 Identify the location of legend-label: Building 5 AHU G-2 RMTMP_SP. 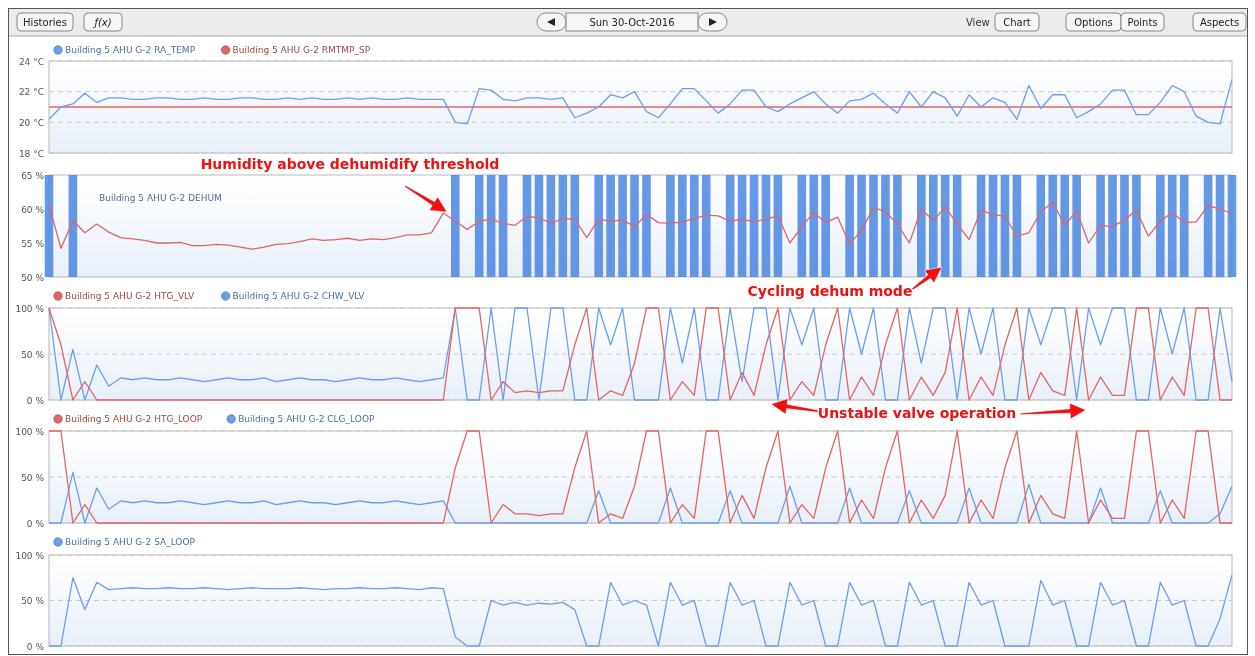
(301, 50).